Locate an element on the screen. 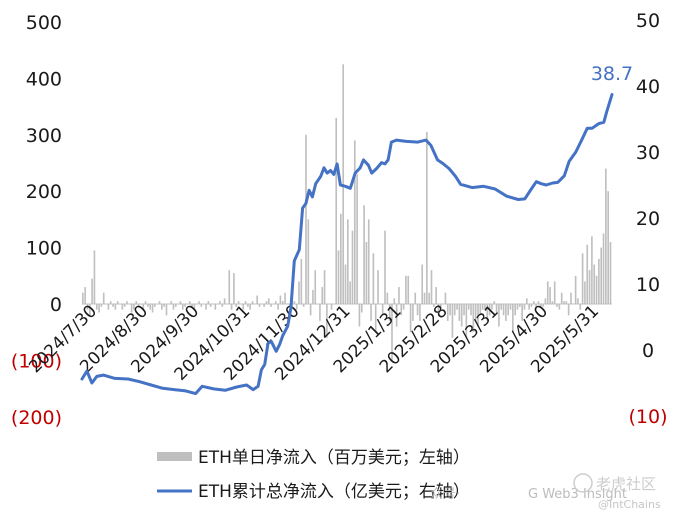 Image resolution: width=681 pixels, height=521 pixels. left-tick-label: (200) is located at coordinates (36, 418).